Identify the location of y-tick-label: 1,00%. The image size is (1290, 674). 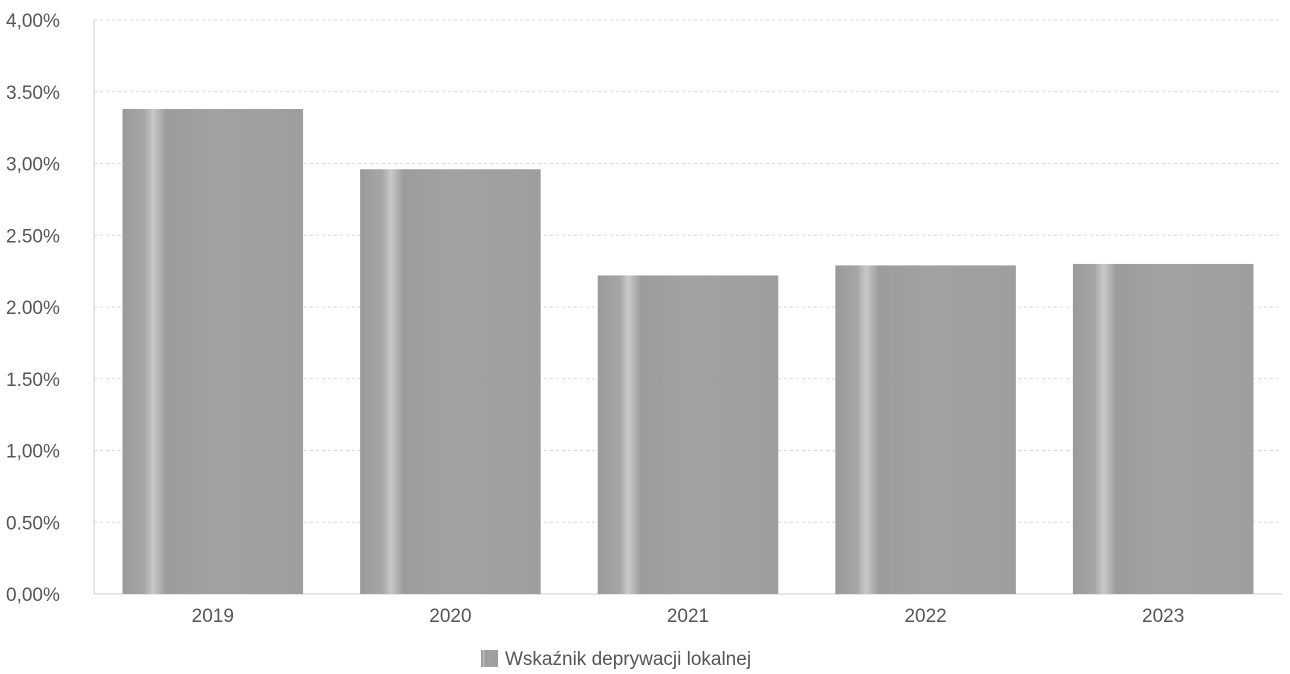
(33, 452).